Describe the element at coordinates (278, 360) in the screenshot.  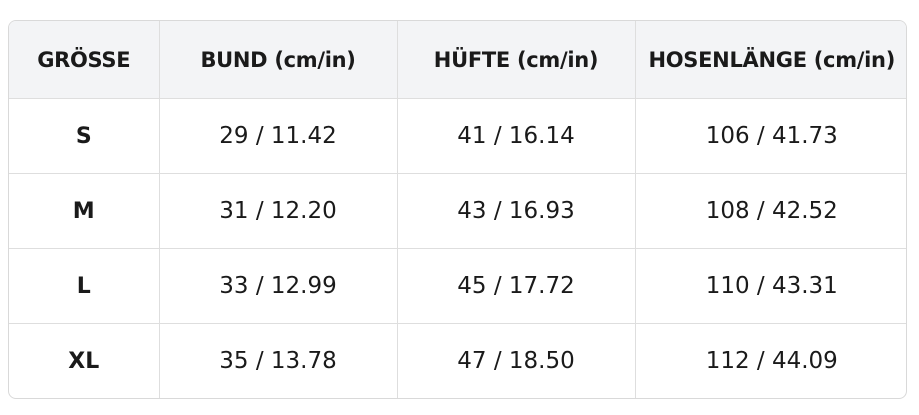
I see `measure-cell: 35 / 13.78` at that location.